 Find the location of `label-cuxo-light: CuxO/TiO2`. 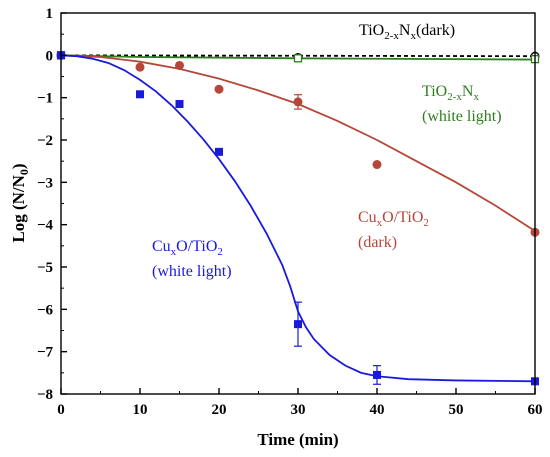

label-cuxo-light: CuxO/TiO2 is located at coordinates (187, 248).